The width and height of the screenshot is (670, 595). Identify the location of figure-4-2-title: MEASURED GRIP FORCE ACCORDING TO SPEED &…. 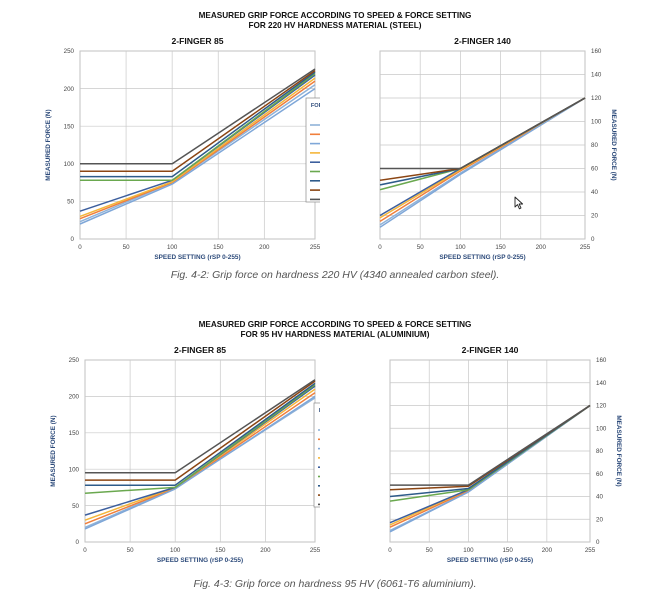
(335, 20).